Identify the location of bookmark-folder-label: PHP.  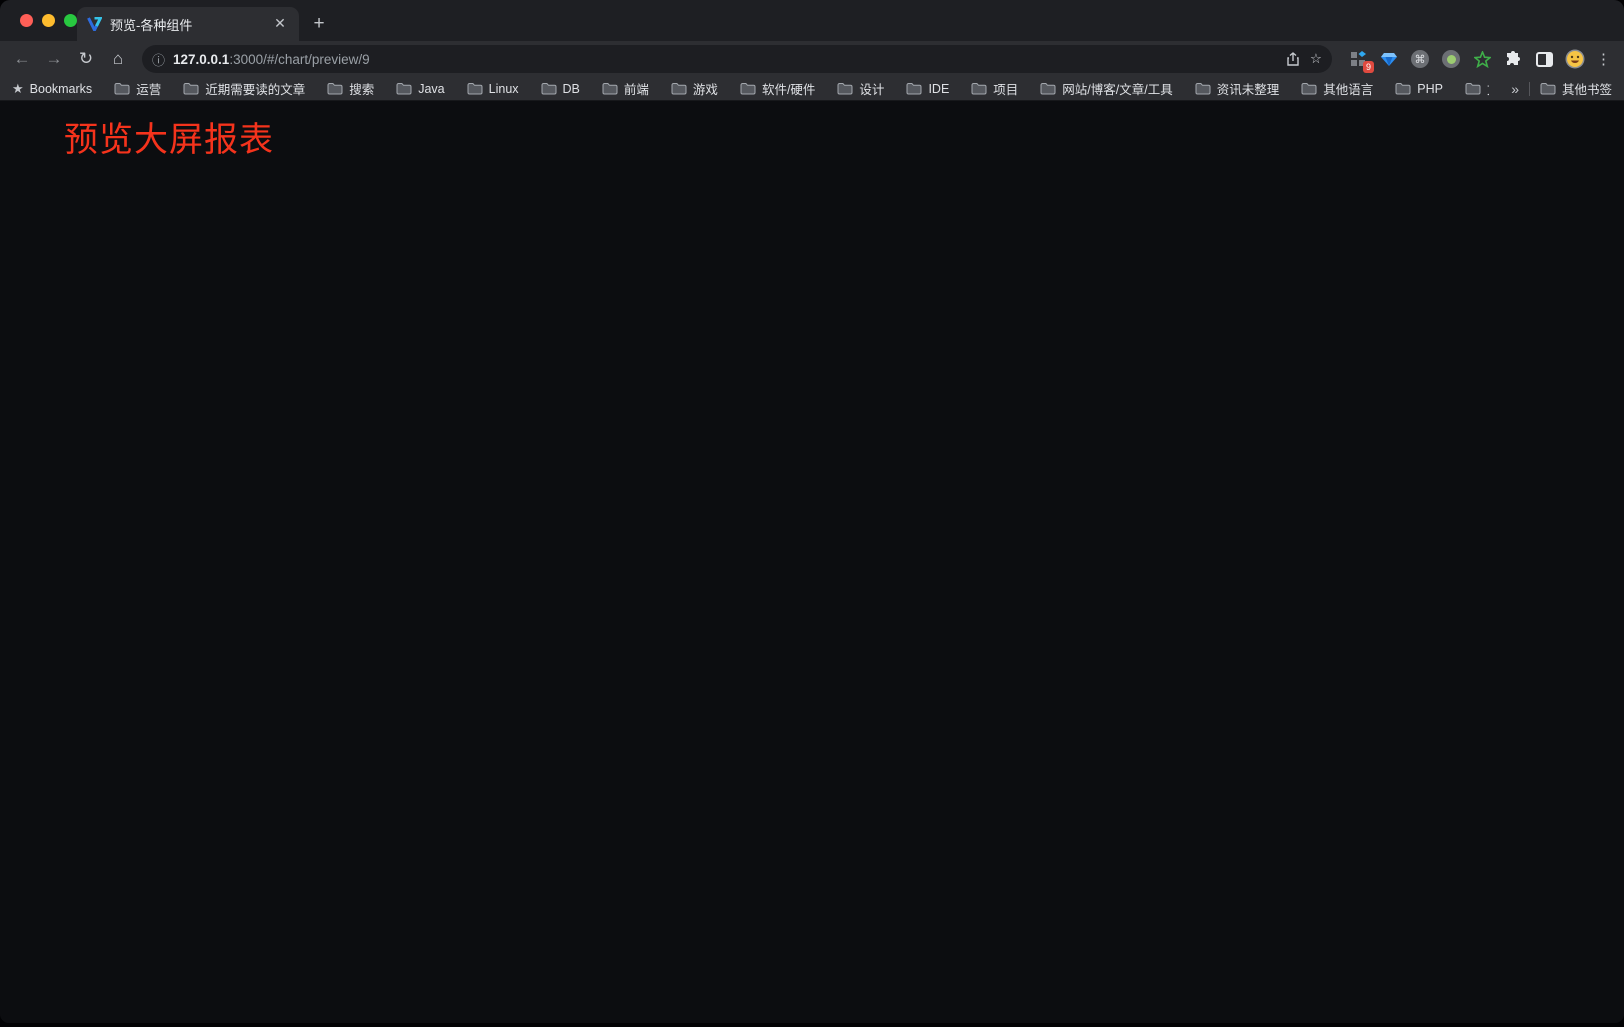
(1430, 88).